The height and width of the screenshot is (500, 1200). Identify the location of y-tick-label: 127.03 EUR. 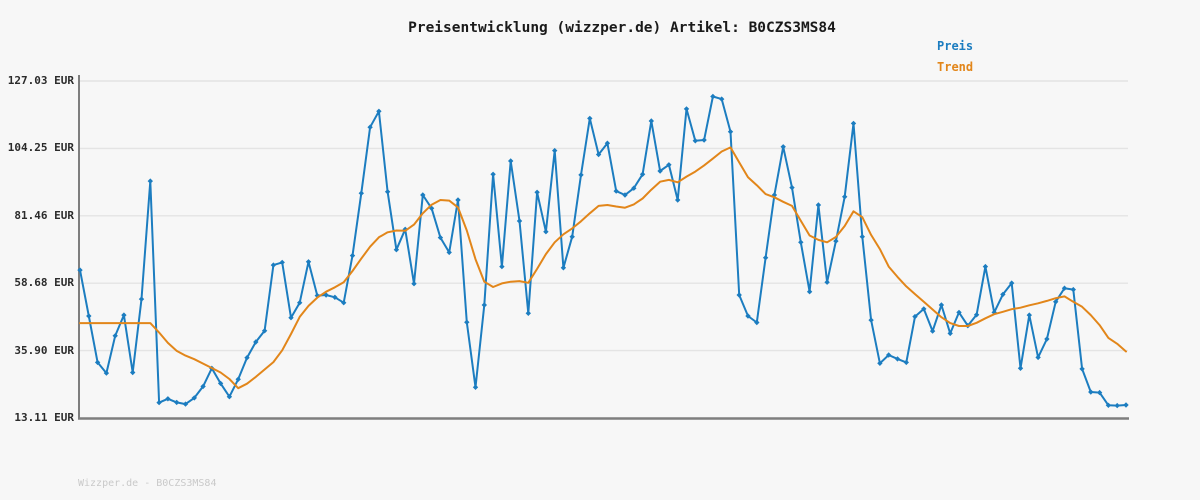
(40, 80).